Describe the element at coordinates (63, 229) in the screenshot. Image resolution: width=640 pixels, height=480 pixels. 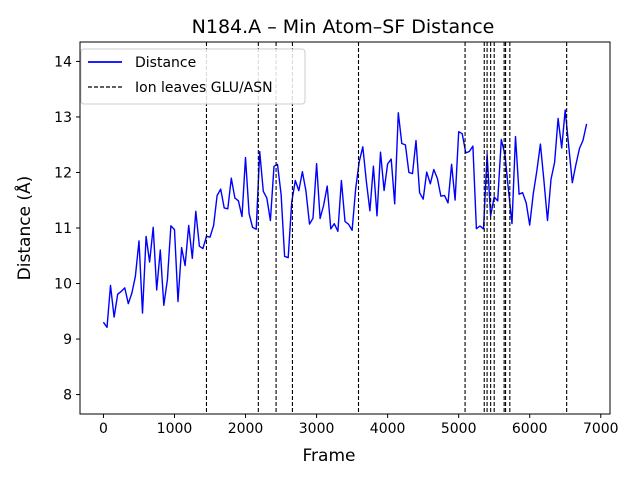
I see `y-tick-label: 11` at that location.